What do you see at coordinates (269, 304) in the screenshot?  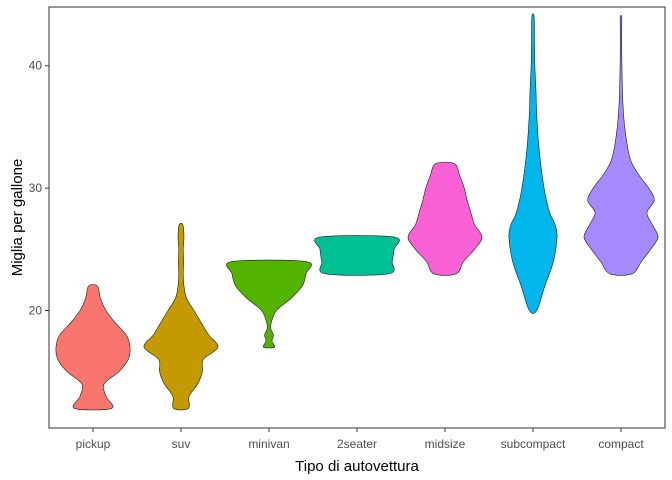 I see `violin-minivan` at bounding box center [269, 304].